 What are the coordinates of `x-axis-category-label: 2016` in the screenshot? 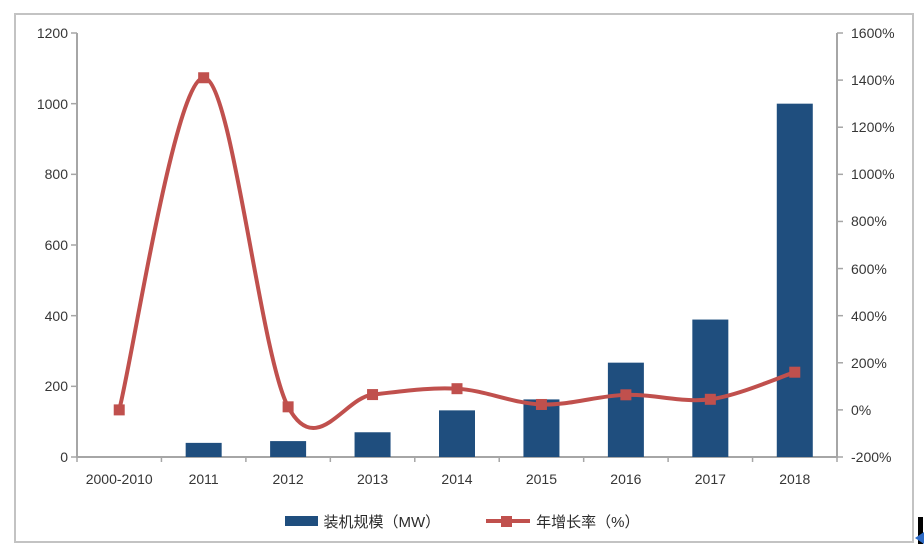 It's located at (626, 479).